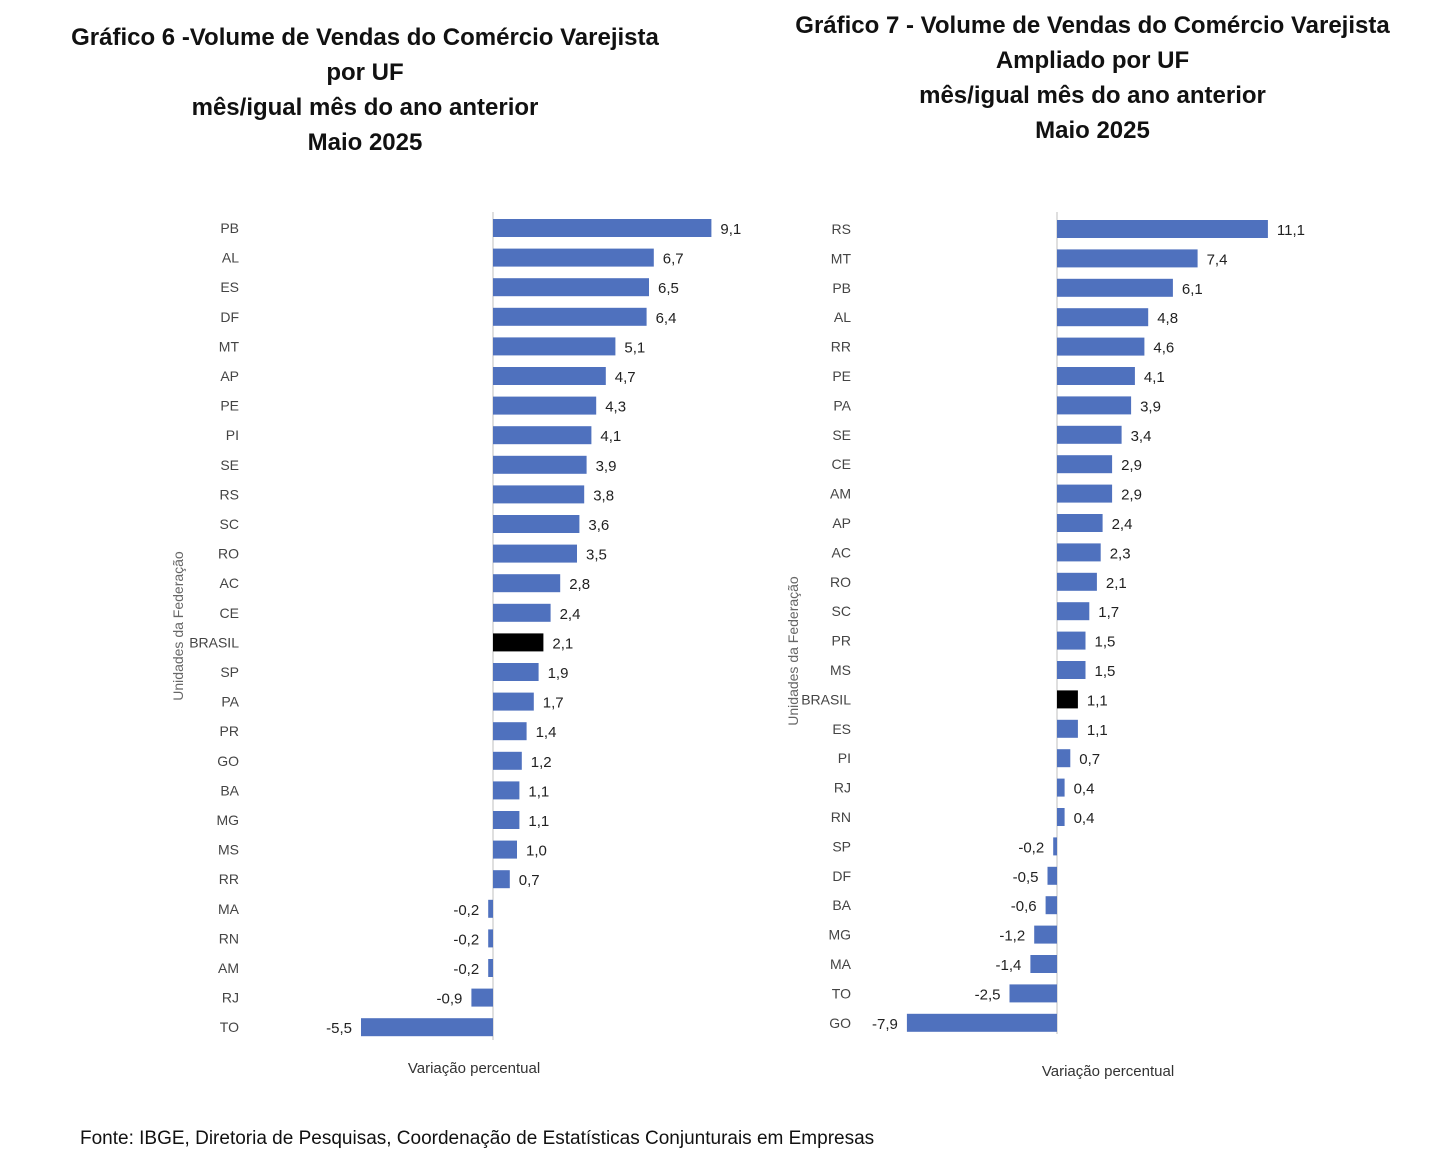 The width and height of the screenshot is (1442, 1176). What do you see at coordinates (178, 626) in the screenshot?
I see `chart-6-y-axis-title: Unidades da Federação` at bounding box center [178, 626].